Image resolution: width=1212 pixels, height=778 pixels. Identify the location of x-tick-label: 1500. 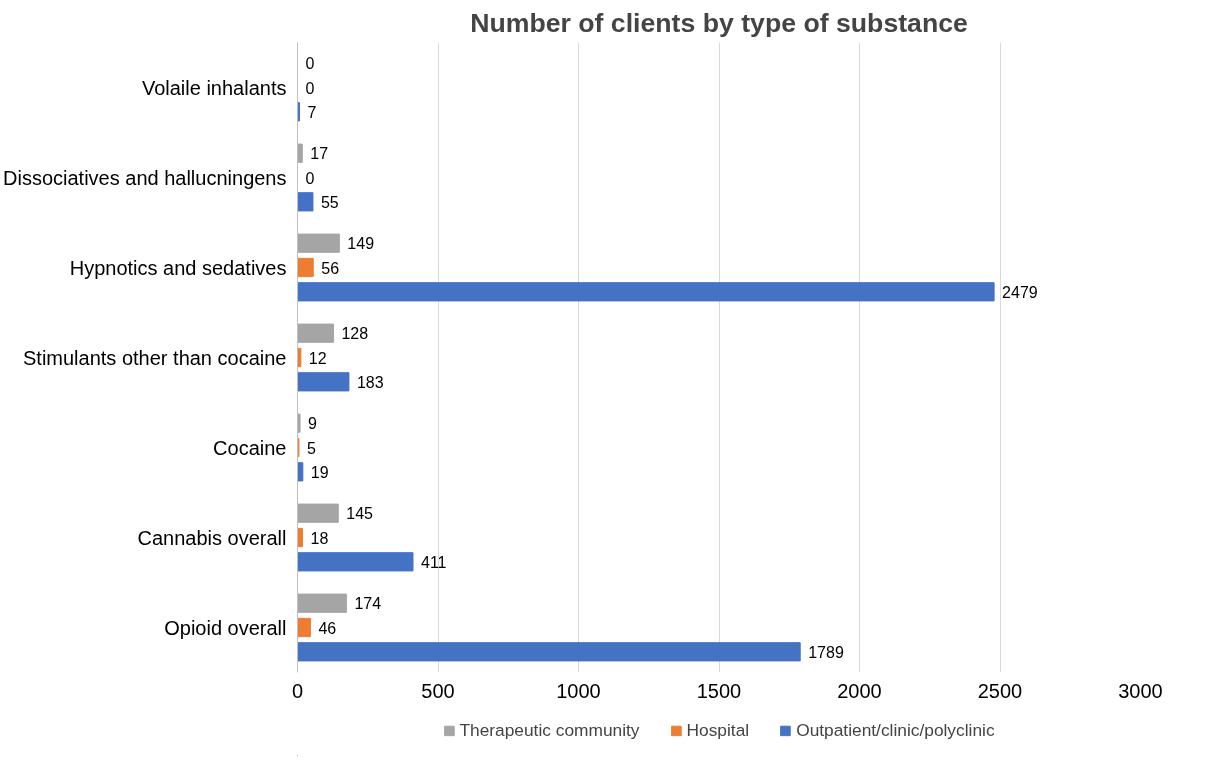
(719, 690).